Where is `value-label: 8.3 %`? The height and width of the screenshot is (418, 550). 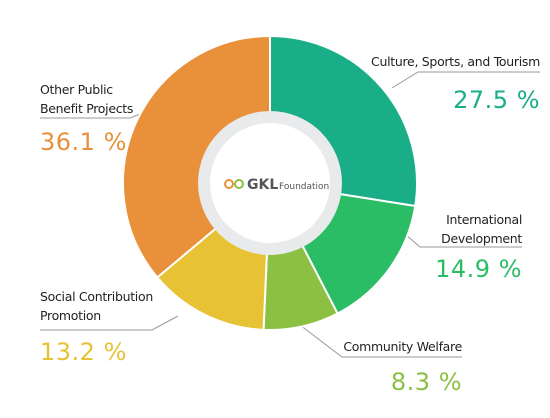 value-label: 8.3 % is located at coordinates (426, 382).